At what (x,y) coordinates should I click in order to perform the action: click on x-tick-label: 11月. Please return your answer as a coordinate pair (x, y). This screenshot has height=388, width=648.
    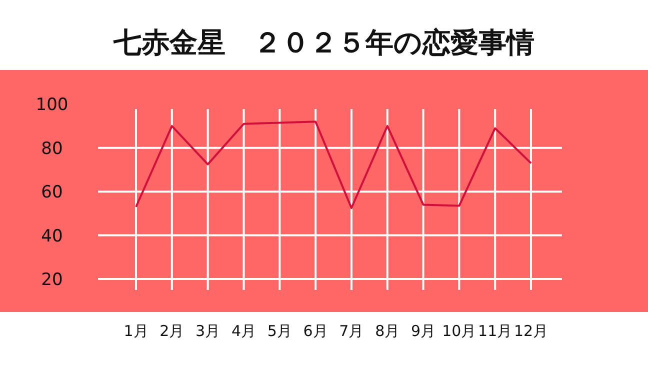
    Looking at the image, I should click on (495, 331).